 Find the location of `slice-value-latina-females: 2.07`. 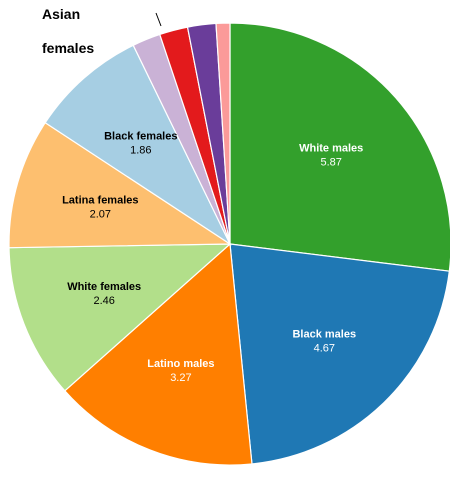

slice-value-latina-females: 2.07 is located at coordinates (100, 214).